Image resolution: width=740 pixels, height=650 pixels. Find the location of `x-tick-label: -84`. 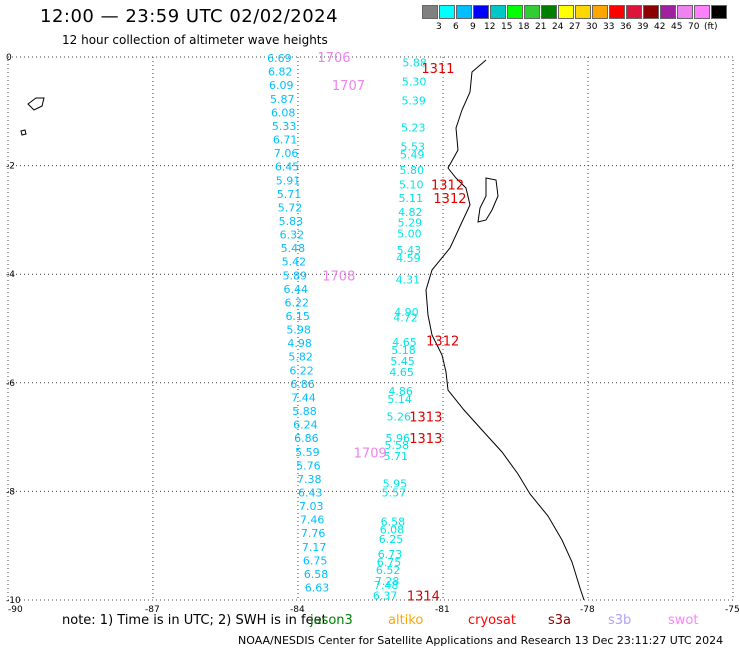

x-tick-label: -84 is located at coordinates (297, 610).